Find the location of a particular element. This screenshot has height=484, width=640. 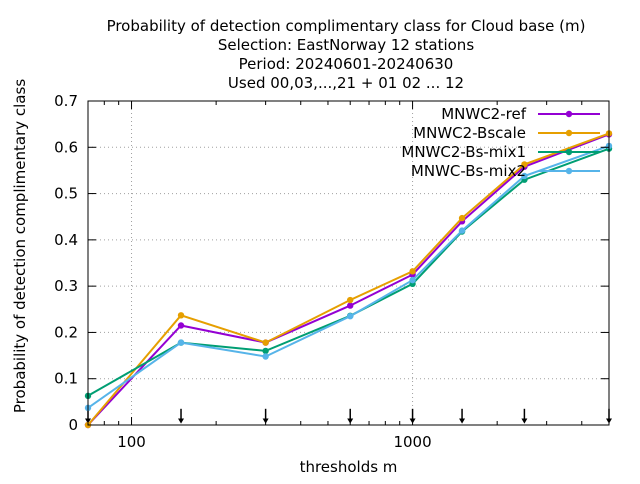

y-tick-label-7: 0.7 is located at coordinates (66, 101).